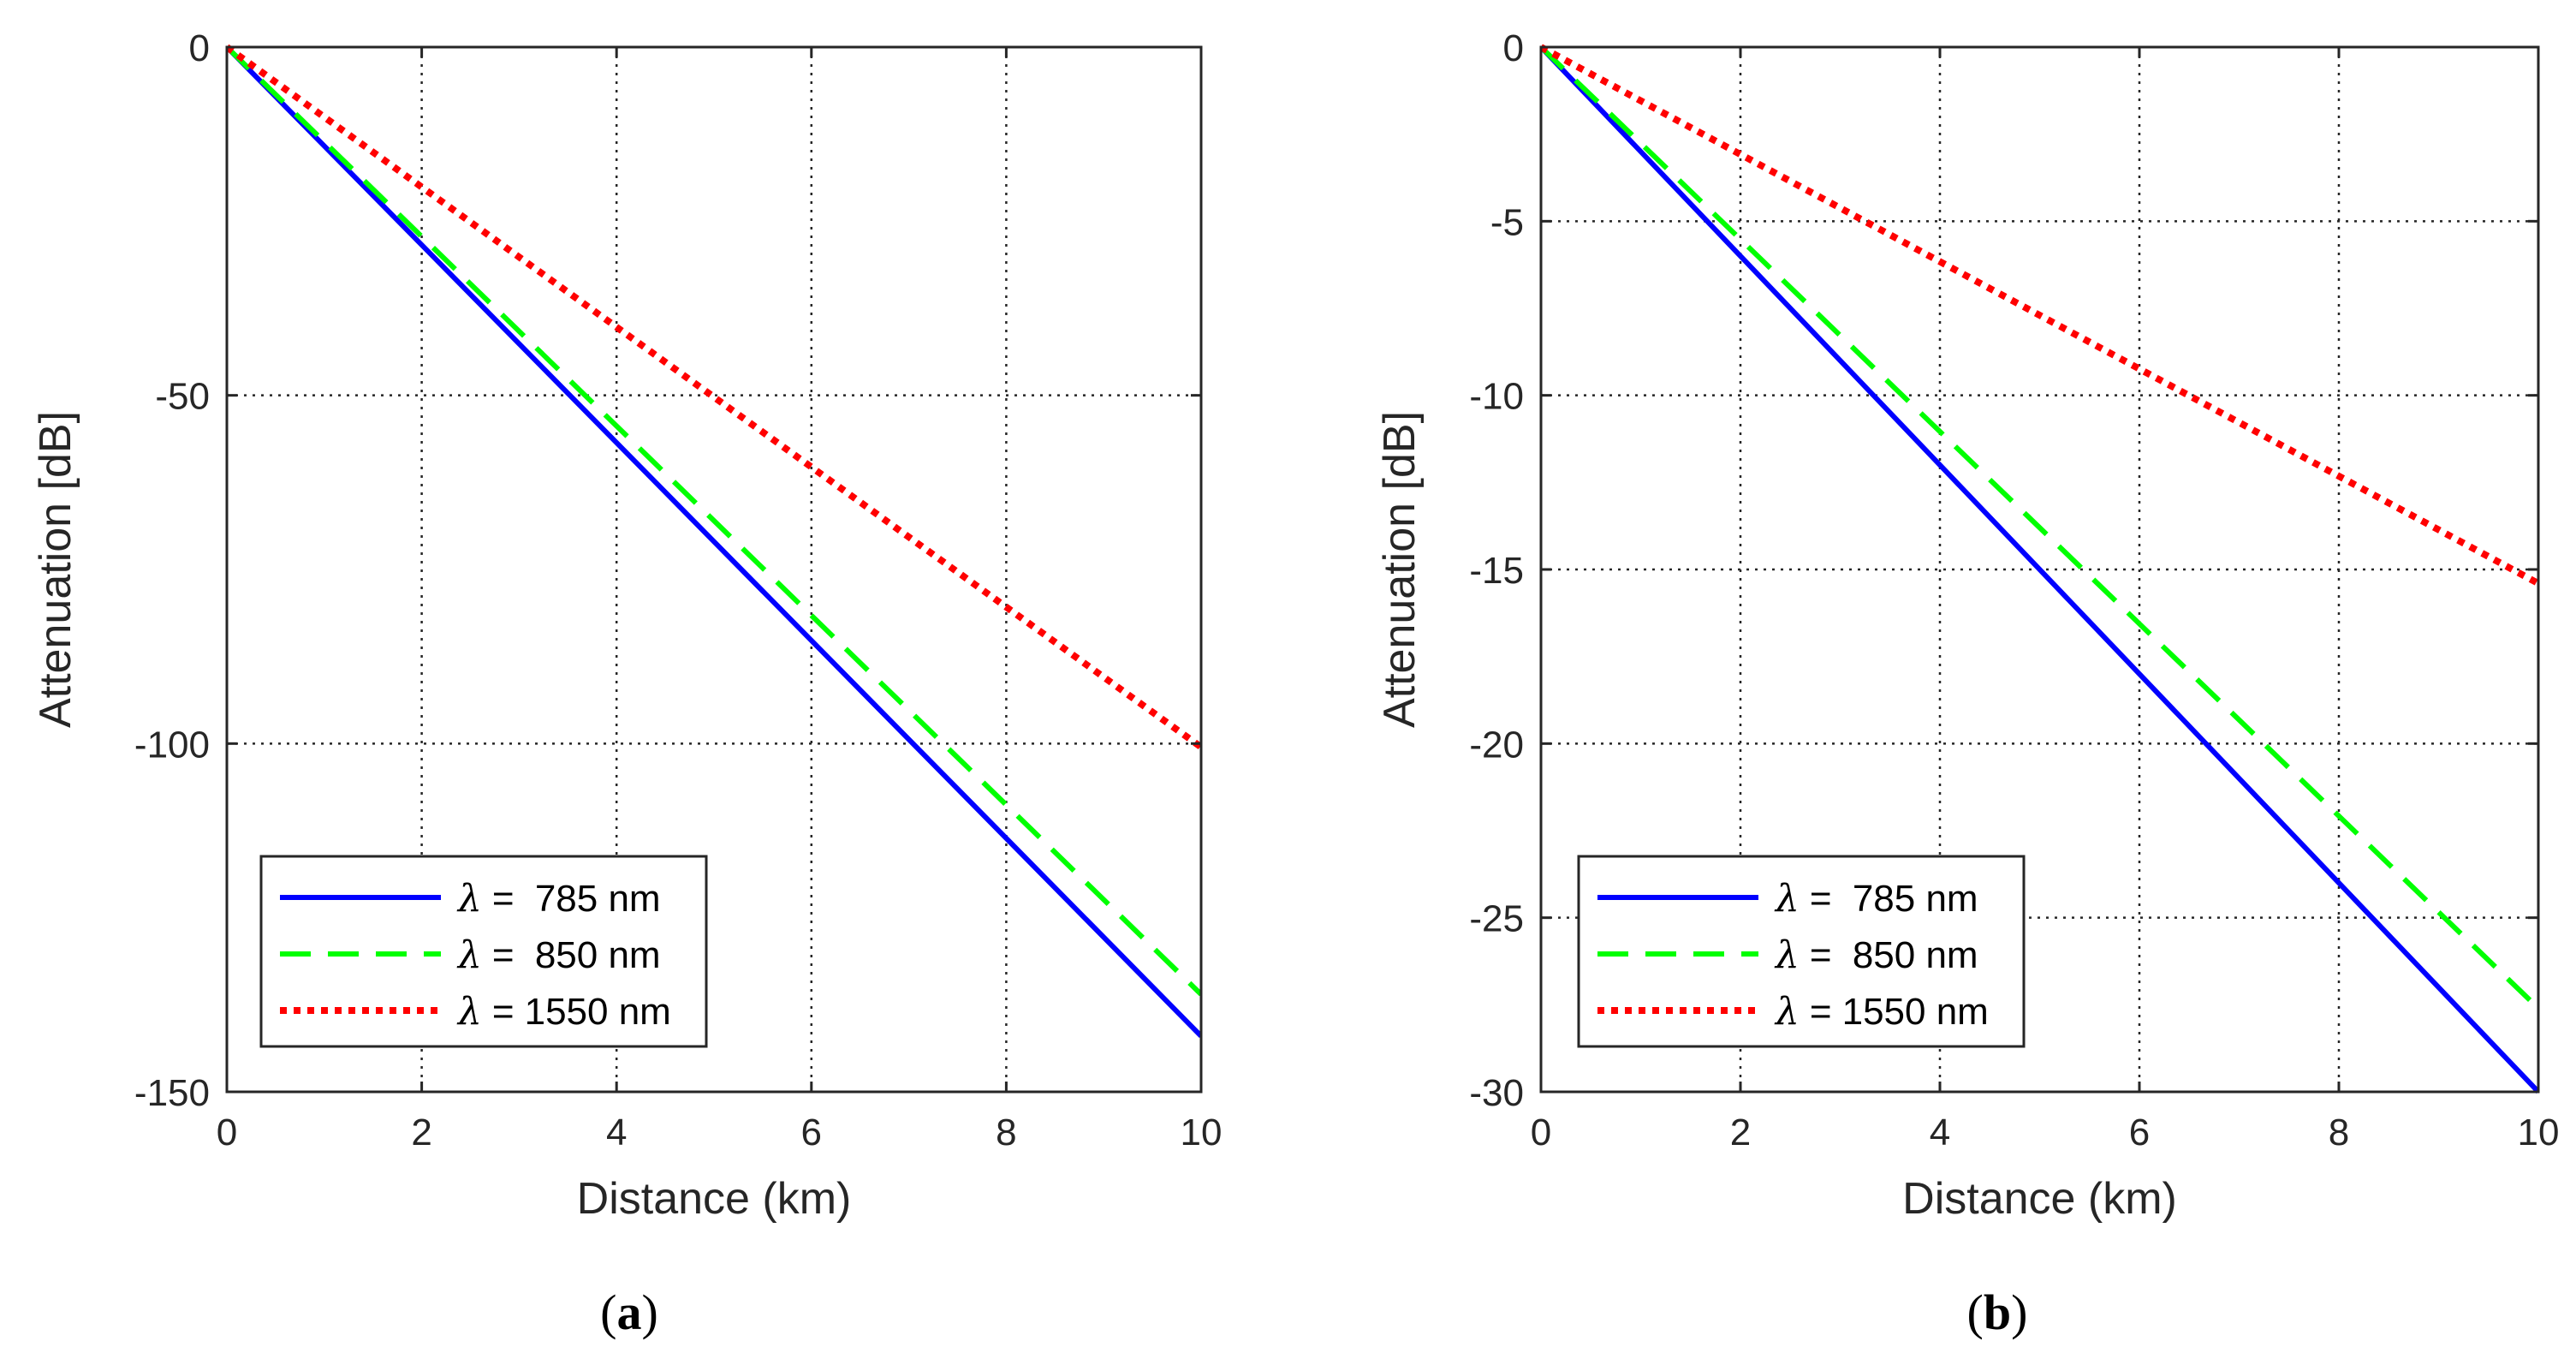 This screenshot has height=1359, width=2576. I want to click on panel-caption: (a), so click(629, 1312).